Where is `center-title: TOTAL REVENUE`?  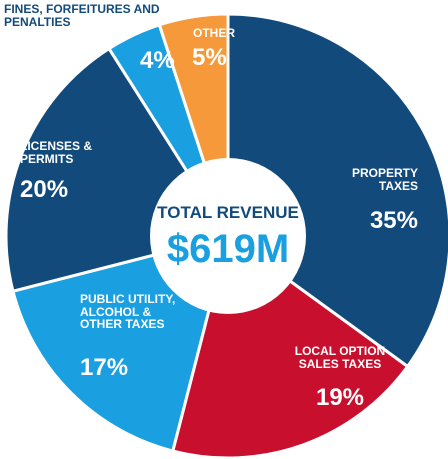
center-title: TOTAL REVENUE is located at coordinates (228, 212).